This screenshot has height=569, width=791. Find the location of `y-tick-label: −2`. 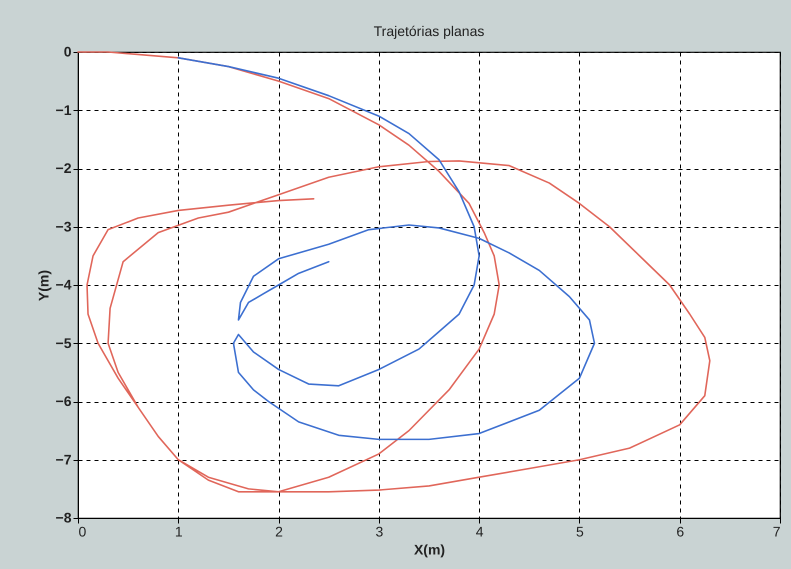

y-tick-label: −2 is located at coordinates (64, 168).